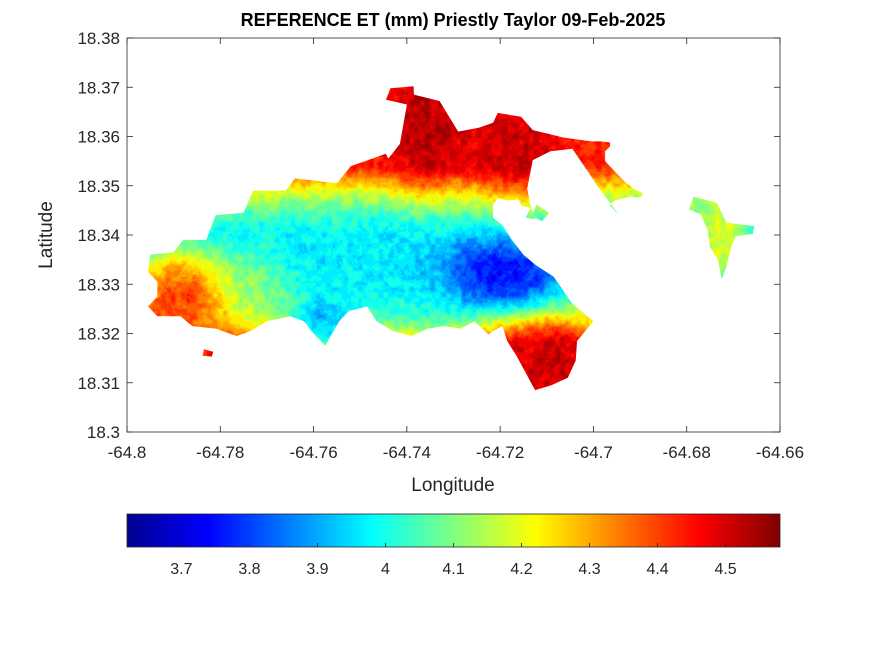 The height and width of the screenshot is (661, 875). Describe the element at coordinates (98, 383) in the screenshot. I see `y-tick-label: 18.31` at that location.